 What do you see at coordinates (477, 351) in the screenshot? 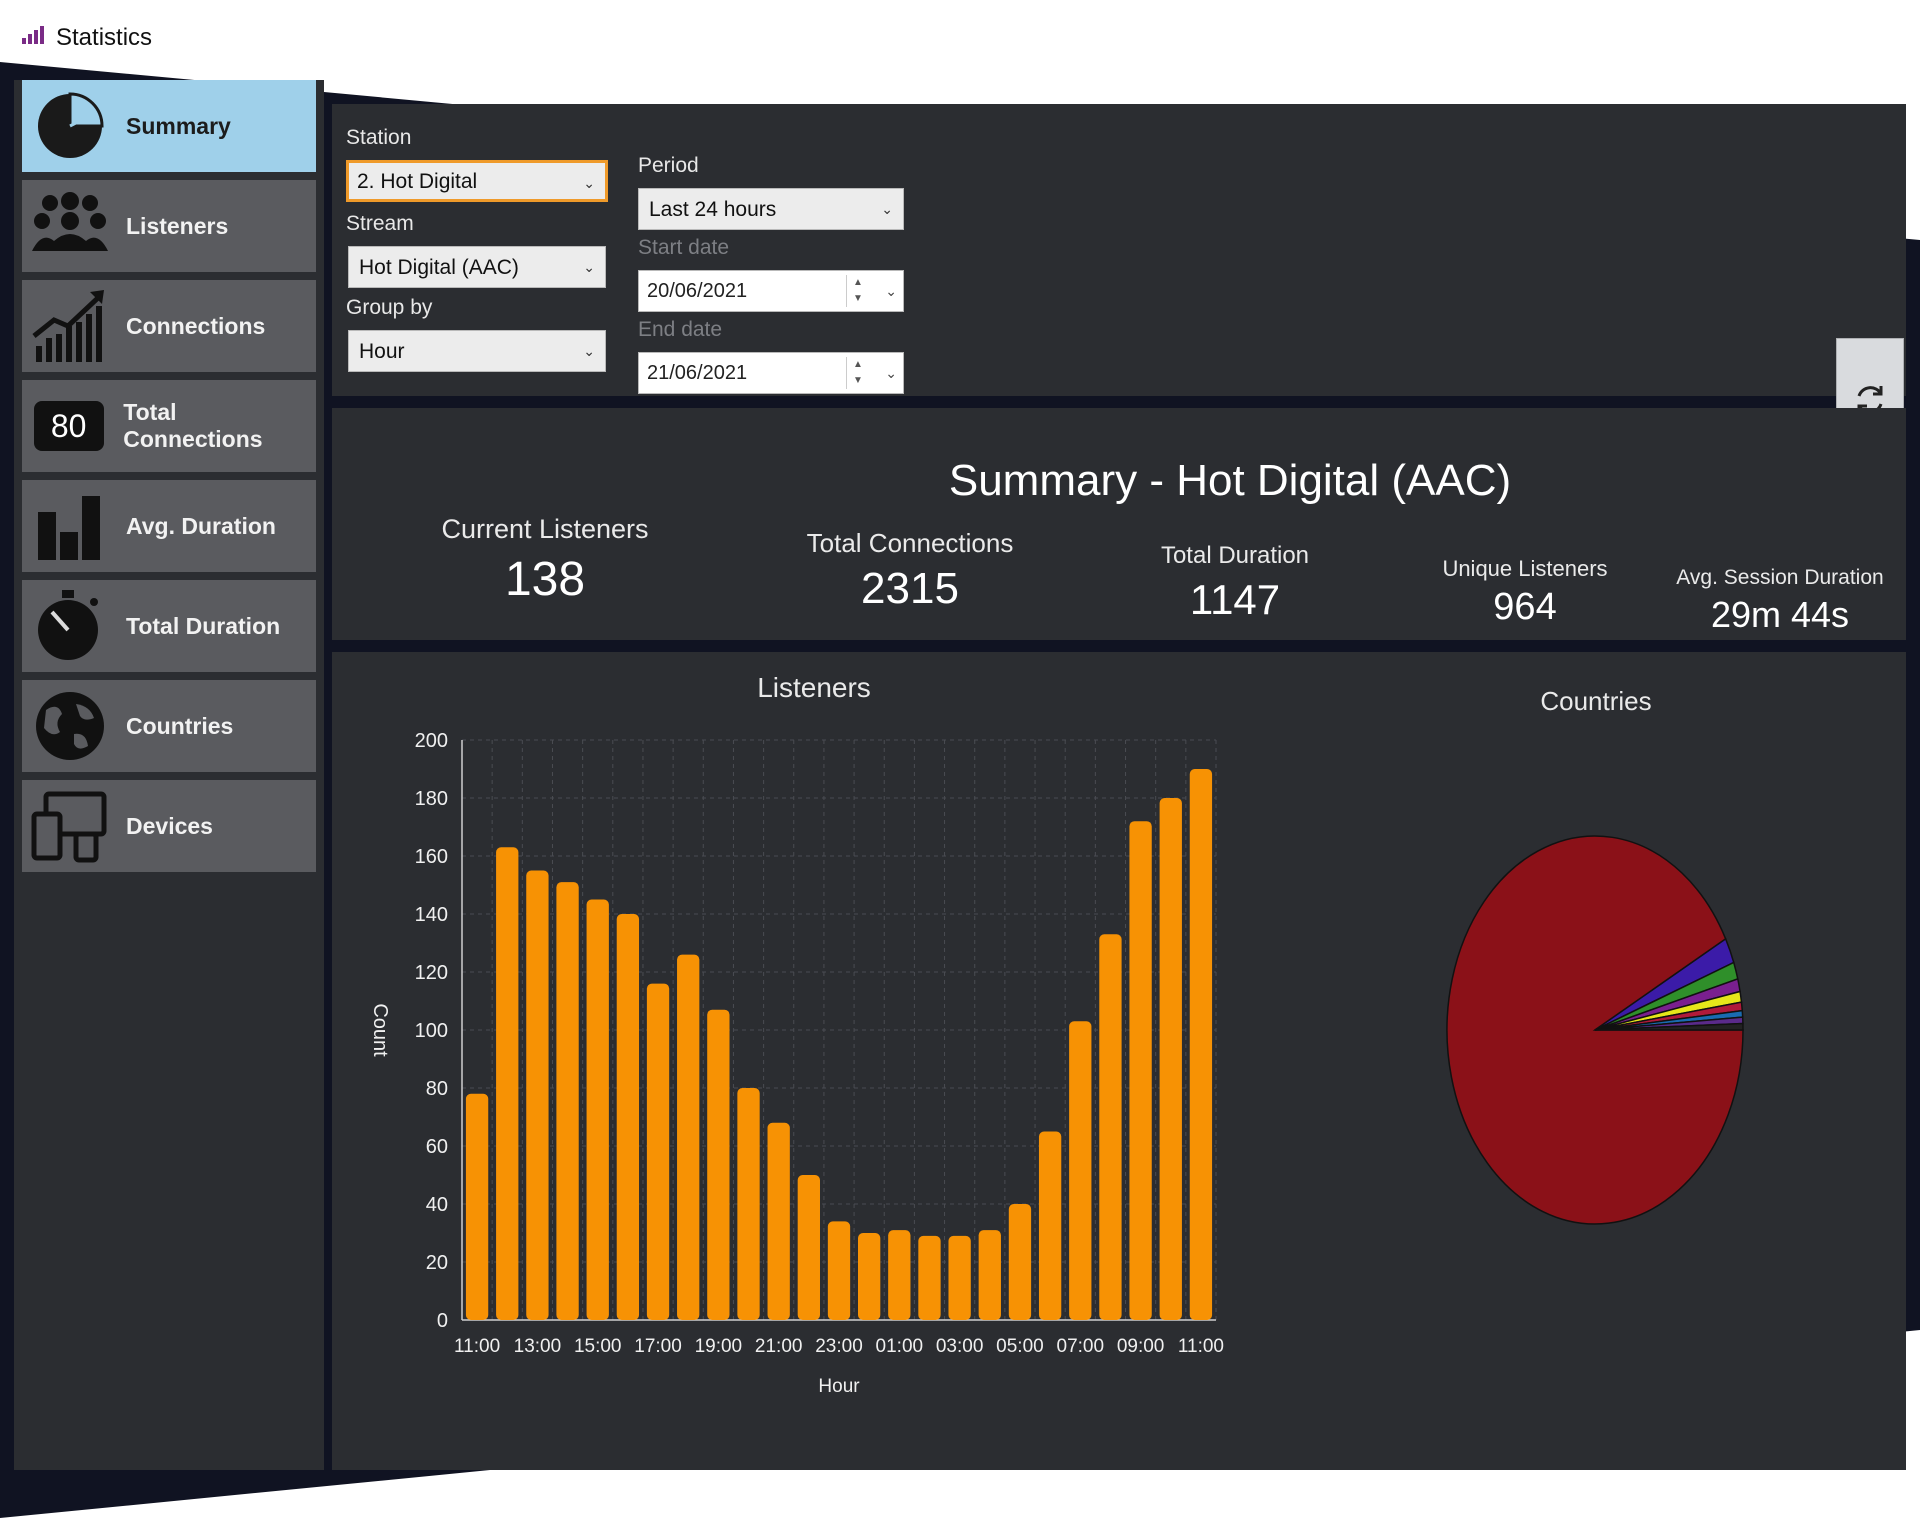
I see `groupby-select: Hour ⌄` at bounding box center [477, 351].